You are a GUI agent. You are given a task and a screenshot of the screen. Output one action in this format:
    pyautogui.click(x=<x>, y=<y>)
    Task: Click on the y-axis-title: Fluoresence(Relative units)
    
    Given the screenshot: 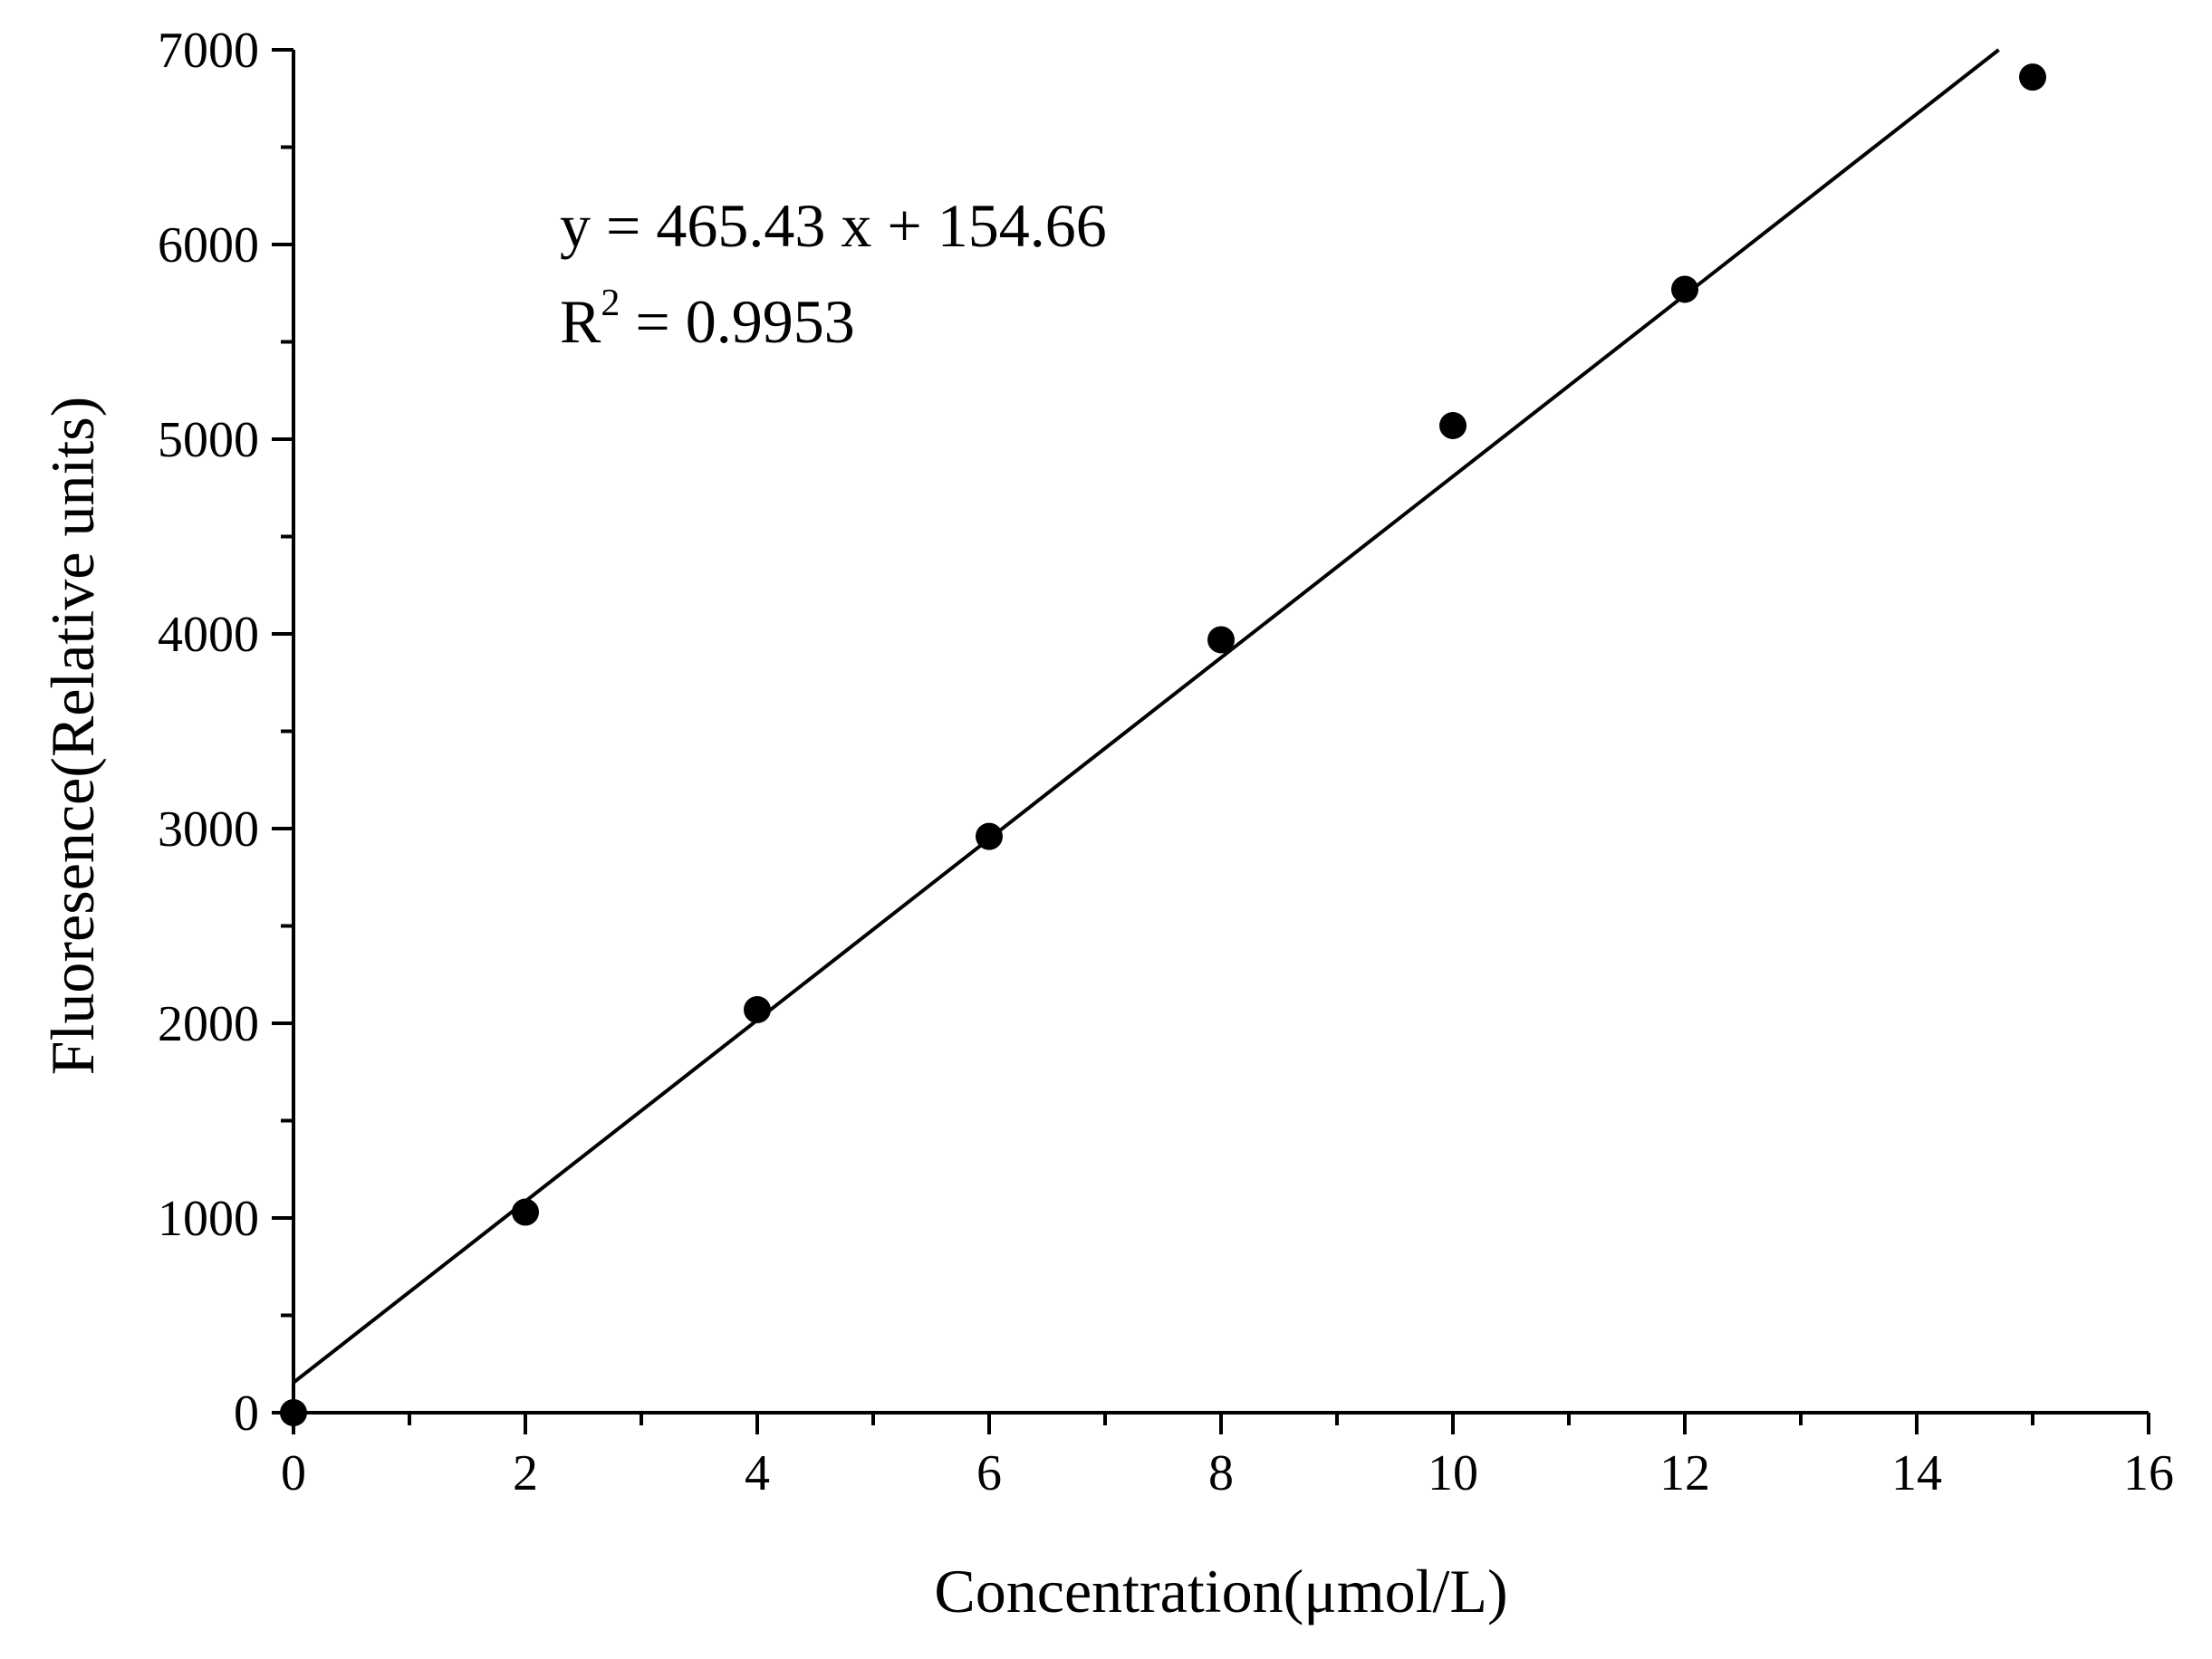 What is the action you would take?
    pyautogui.click(x=72, y=736)
    